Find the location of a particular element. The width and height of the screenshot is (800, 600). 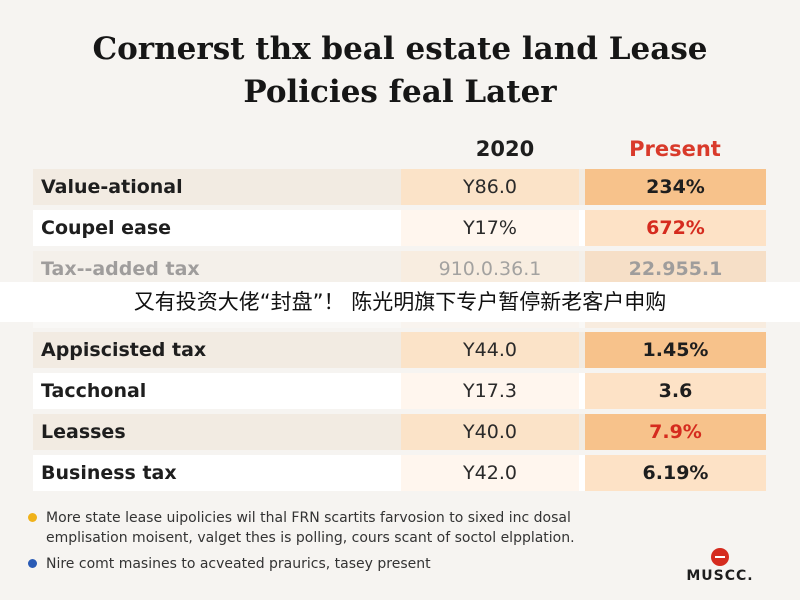

row-label: Tax--added tax is located at coordinates (120, 269).